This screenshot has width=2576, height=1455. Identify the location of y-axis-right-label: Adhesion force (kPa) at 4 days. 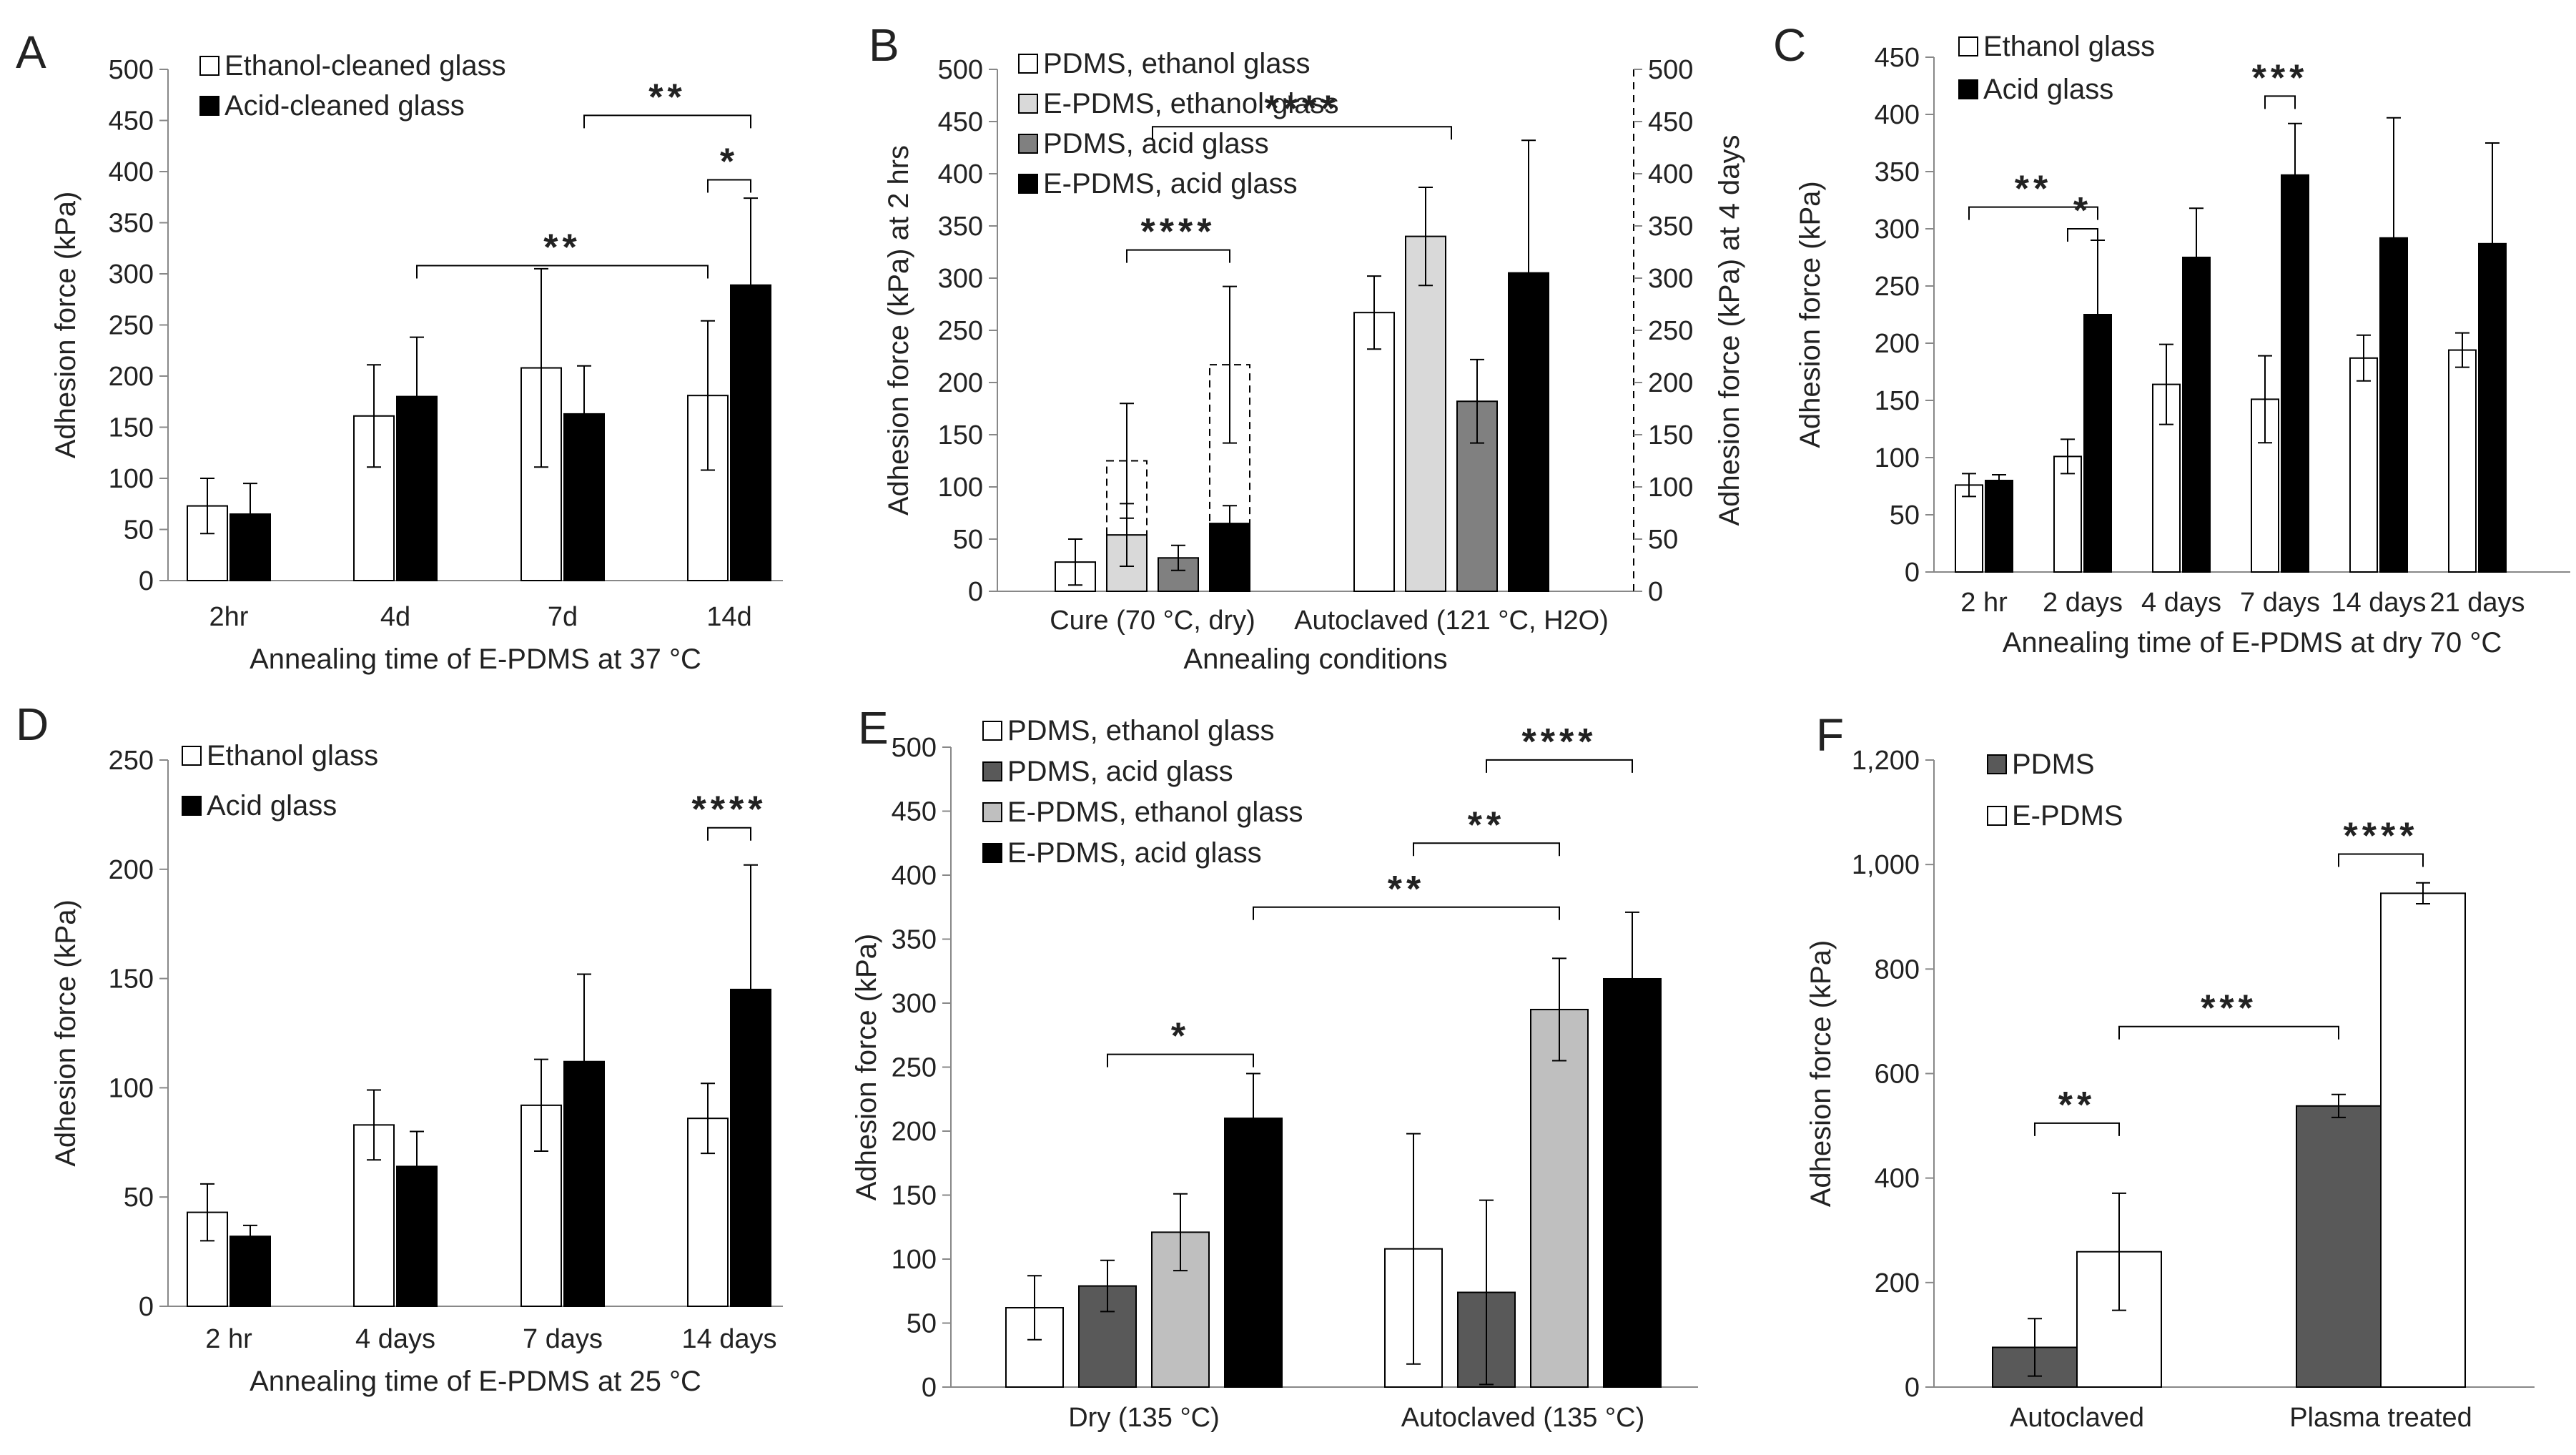
(1729, 330).